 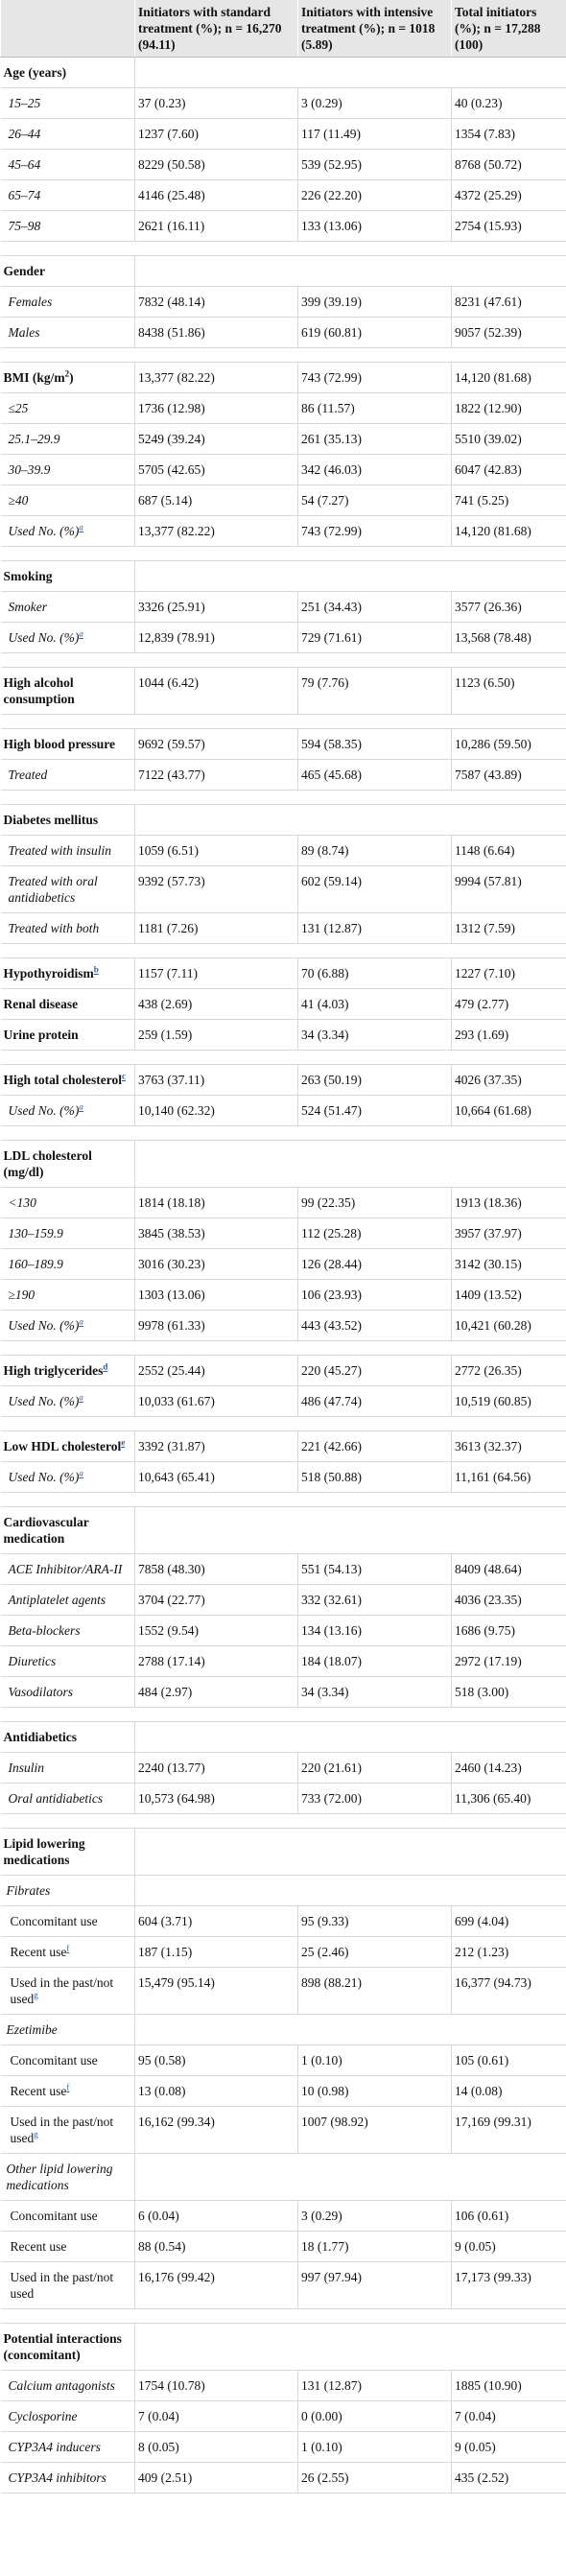 What do you see at coordinates (216, 2478) in the screenshot?
I see `cell-value: 409 (2.51)` at bounding box center [216, 2478].